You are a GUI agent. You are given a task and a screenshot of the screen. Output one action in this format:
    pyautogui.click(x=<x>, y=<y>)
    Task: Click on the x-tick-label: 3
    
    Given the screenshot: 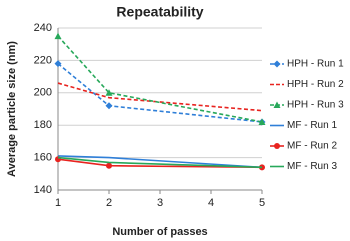 What is the action you would take?
    pyautogui.click(x=160, y=203)
    